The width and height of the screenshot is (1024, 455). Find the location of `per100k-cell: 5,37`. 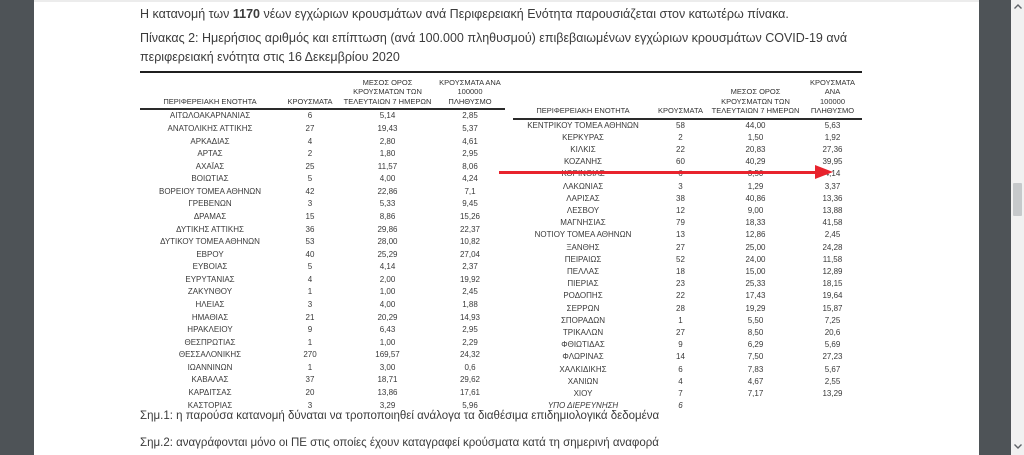

per100k-cell: 5,37 is located at coordinates (470, 128).